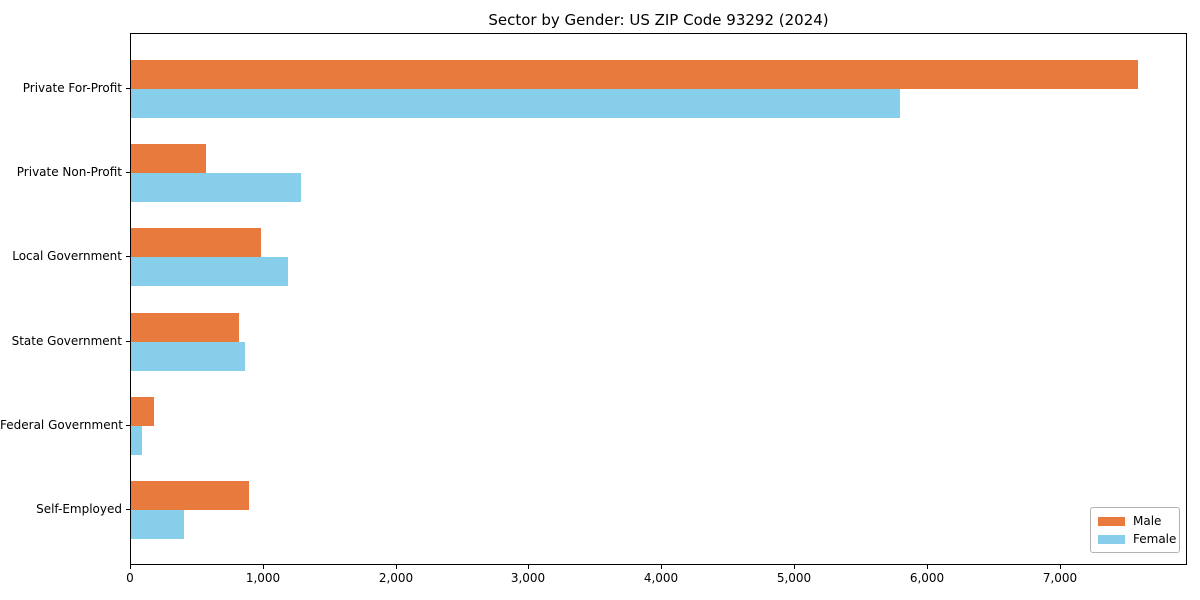 The image size is (1200, 600). I want to click on ytick-label: Private For-Profit, so click(72, 88).